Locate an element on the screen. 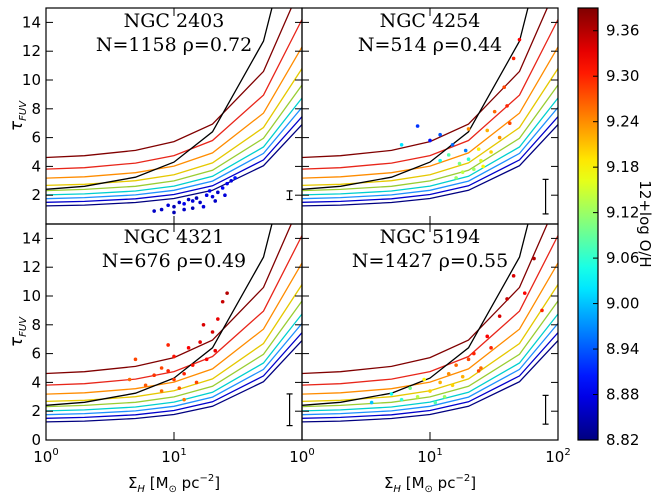 The image size is (656, 495). y-tick-label: 10 is located at coordinates (31, 296).